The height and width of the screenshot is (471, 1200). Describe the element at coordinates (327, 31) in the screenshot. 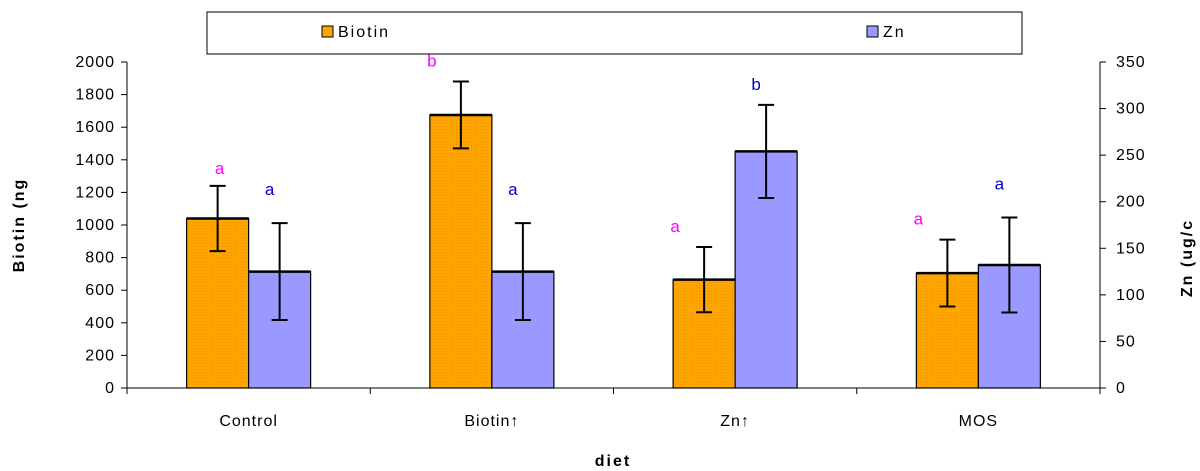

I see `legend-swatch-biotin` at that location.